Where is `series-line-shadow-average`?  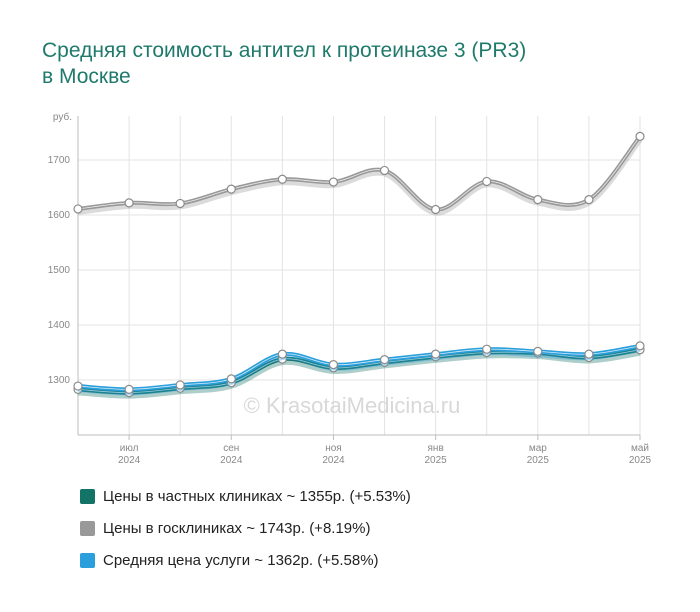
series-line-shadow-average is located at coordinates (359, 370).